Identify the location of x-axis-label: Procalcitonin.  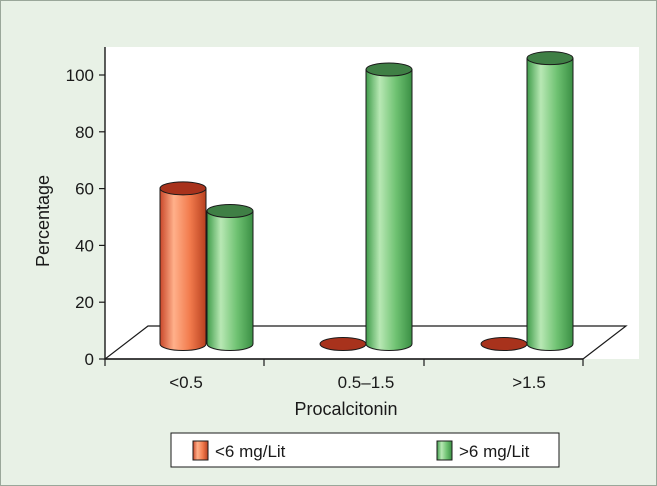
(345, 409).